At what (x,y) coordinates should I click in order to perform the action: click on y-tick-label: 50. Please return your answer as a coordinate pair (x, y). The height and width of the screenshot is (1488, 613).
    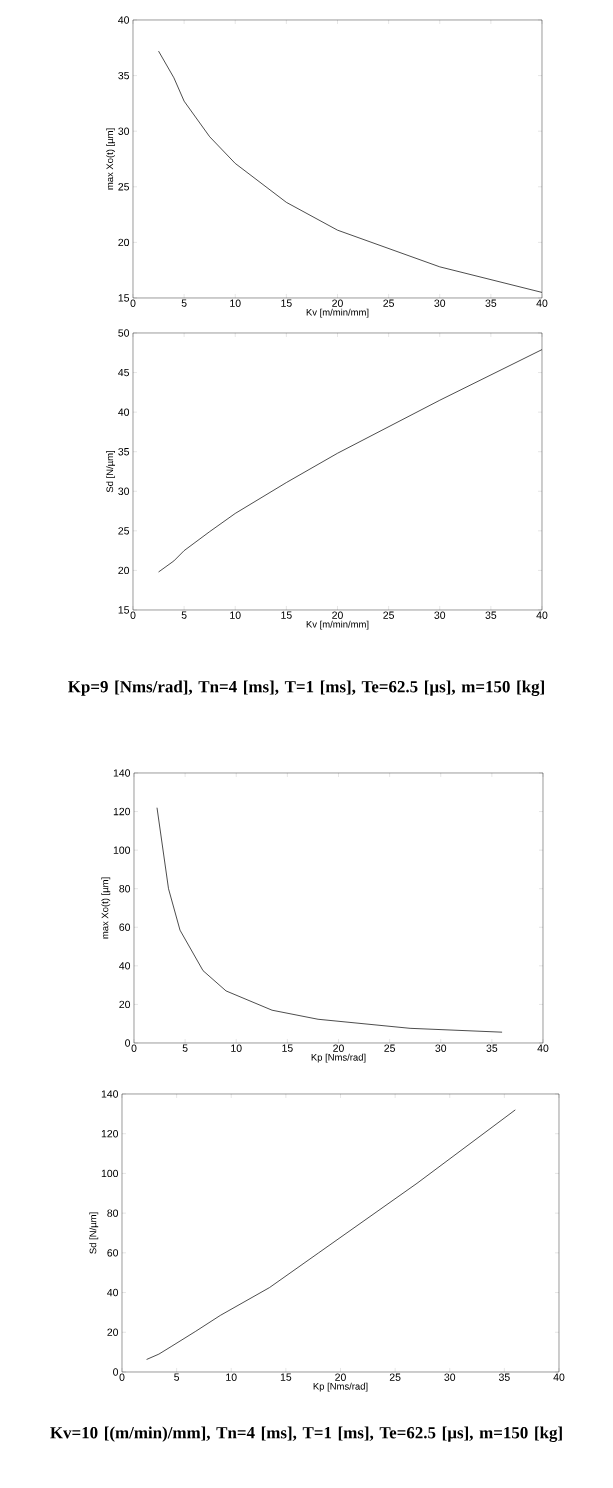
    Looking at the image, I should click on (124, 333).